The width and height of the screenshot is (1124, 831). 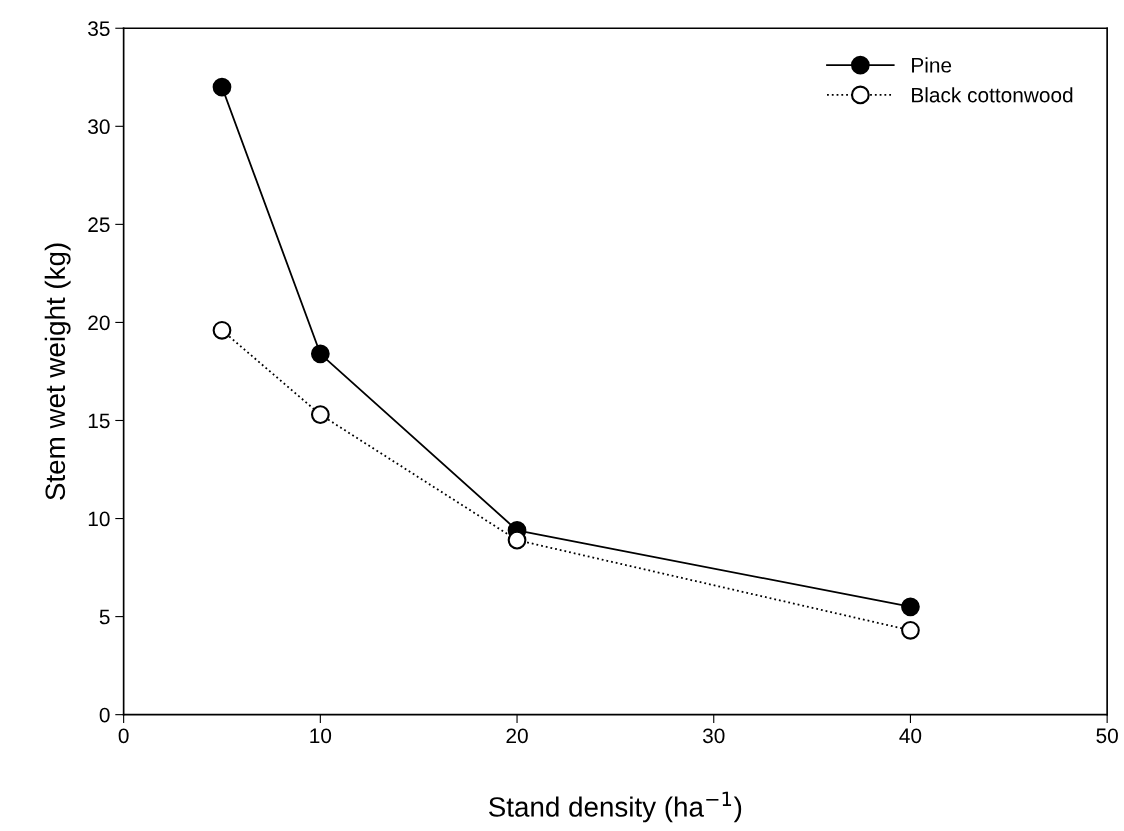 What do you see at coordinates (104, 715) in the screenshot?
I see `y-tick-label: 0` at bounding box center [104, 715].